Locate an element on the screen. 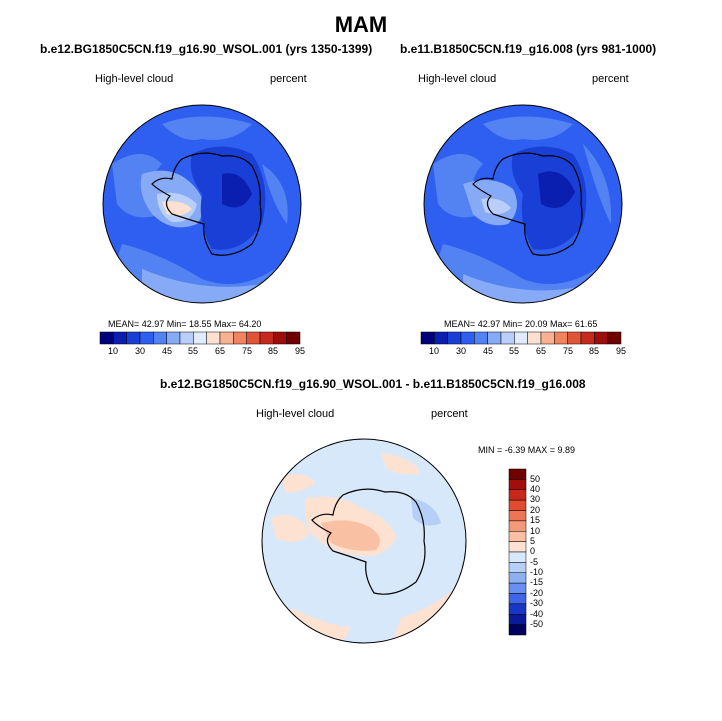  cb-tick: -15 is located at coordinates (537, 582).